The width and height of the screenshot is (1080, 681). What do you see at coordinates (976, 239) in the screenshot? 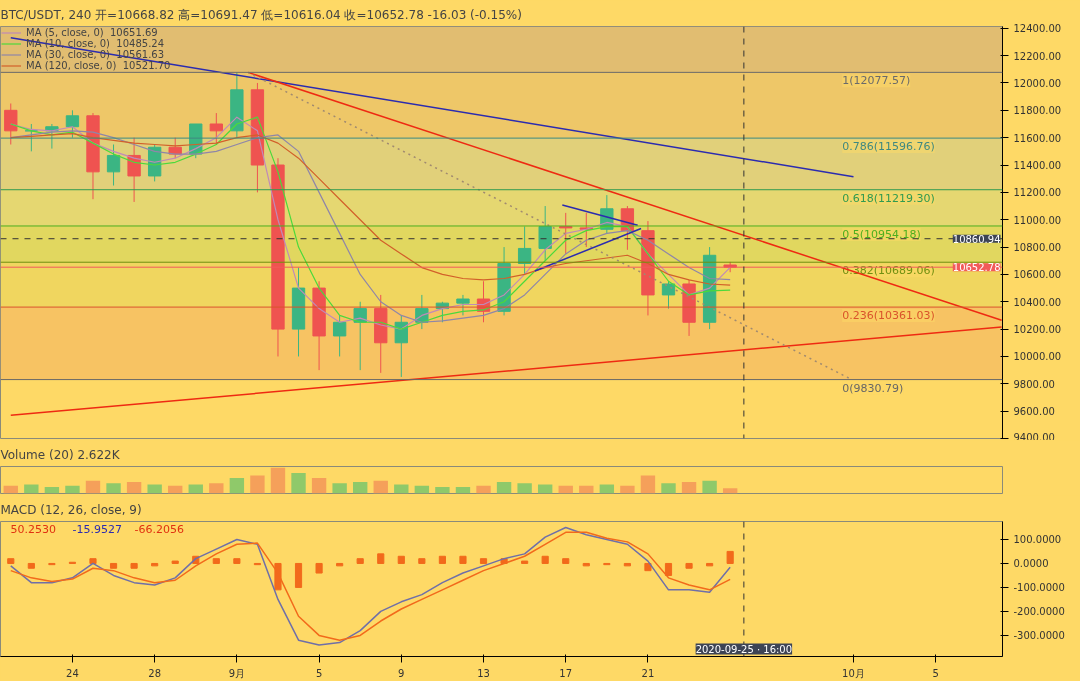
I see `ref-line-label: 10860.94` at bounding box center [976, 239].